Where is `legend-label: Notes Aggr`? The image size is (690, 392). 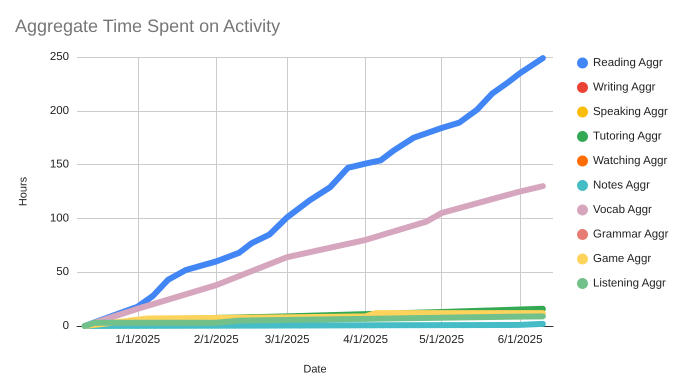 legend-label: Notes Aggr is located at coordinates (621, 186).